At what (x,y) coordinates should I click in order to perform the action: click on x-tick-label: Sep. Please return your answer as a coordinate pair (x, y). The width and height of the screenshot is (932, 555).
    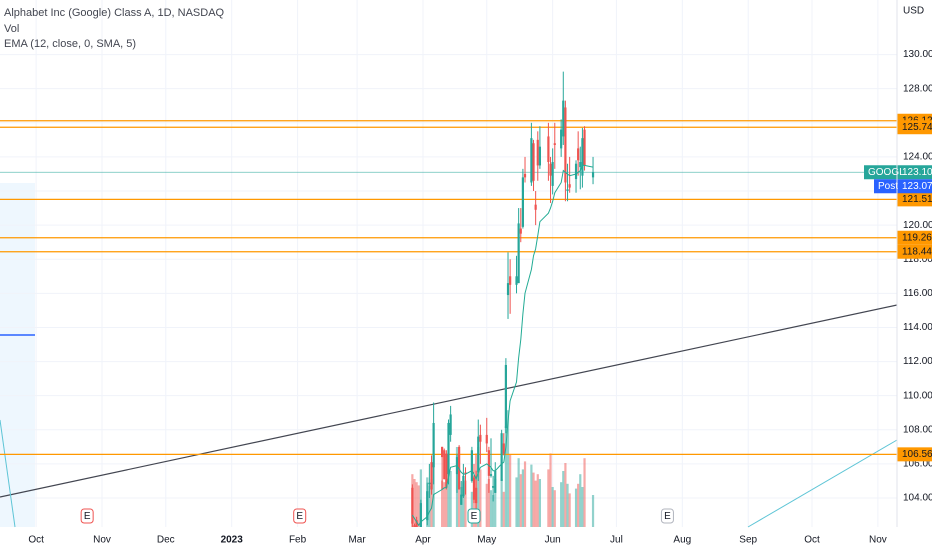
    Looking at the image, I should click on (748, 540).